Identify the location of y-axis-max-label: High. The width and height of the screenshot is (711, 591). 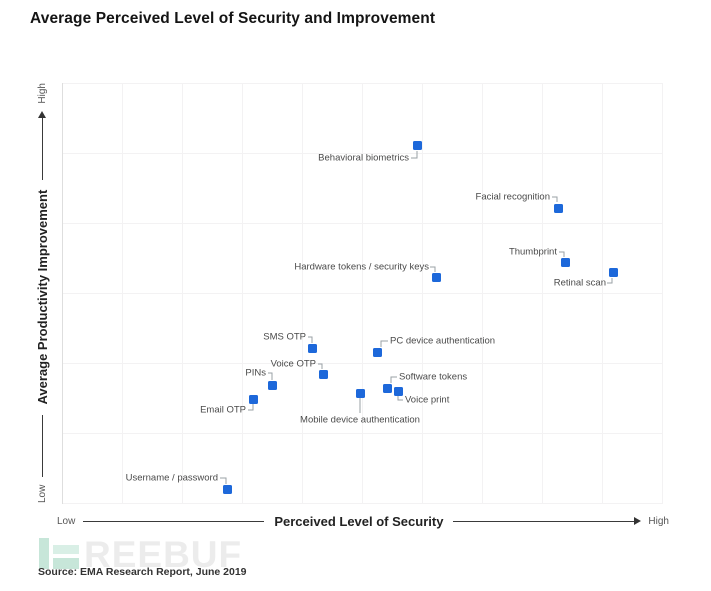
(42, 93).